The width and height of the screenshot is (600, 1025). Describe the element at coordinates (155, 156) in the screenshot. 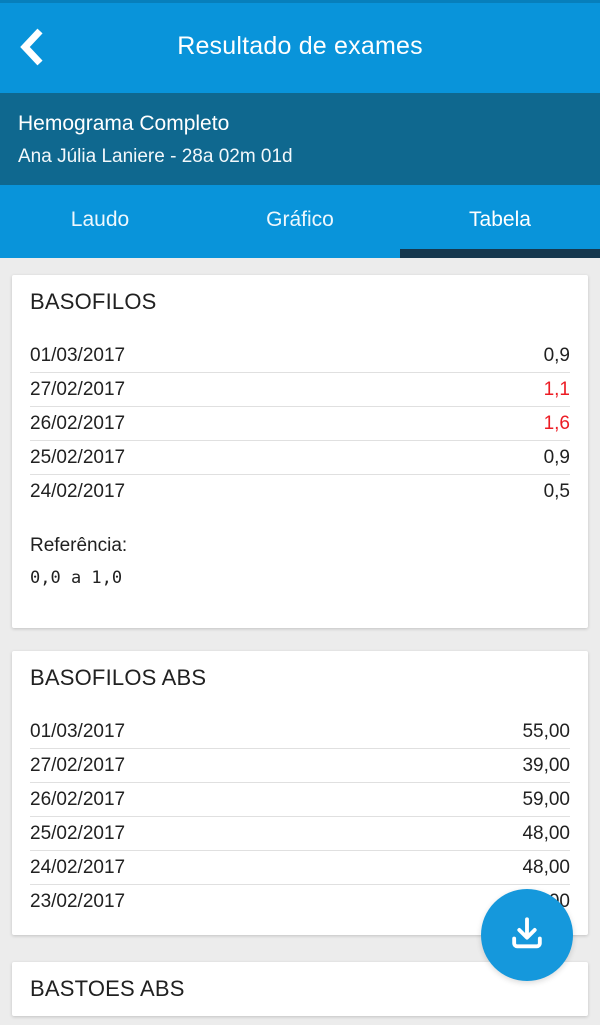

I see `patient-info: Ana Júlia Laniere - 28a 02m 01d` at that location.